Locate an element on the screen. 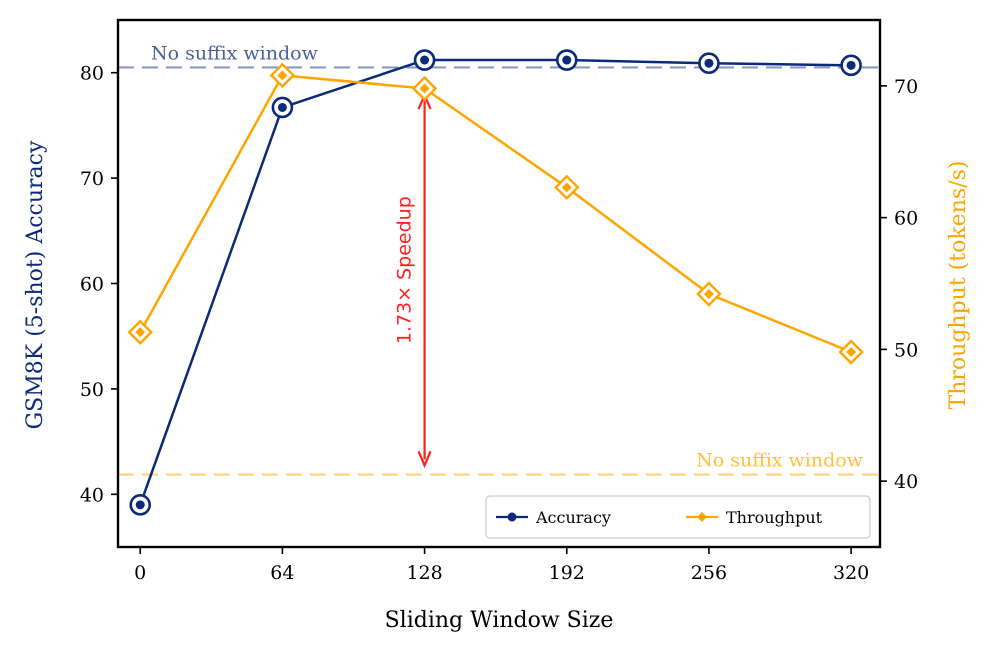 Image resolution: width=998 pixels, height=658 pixels. speedup-annotation: 1.73× Speedup is located at coordinates (405, 270).